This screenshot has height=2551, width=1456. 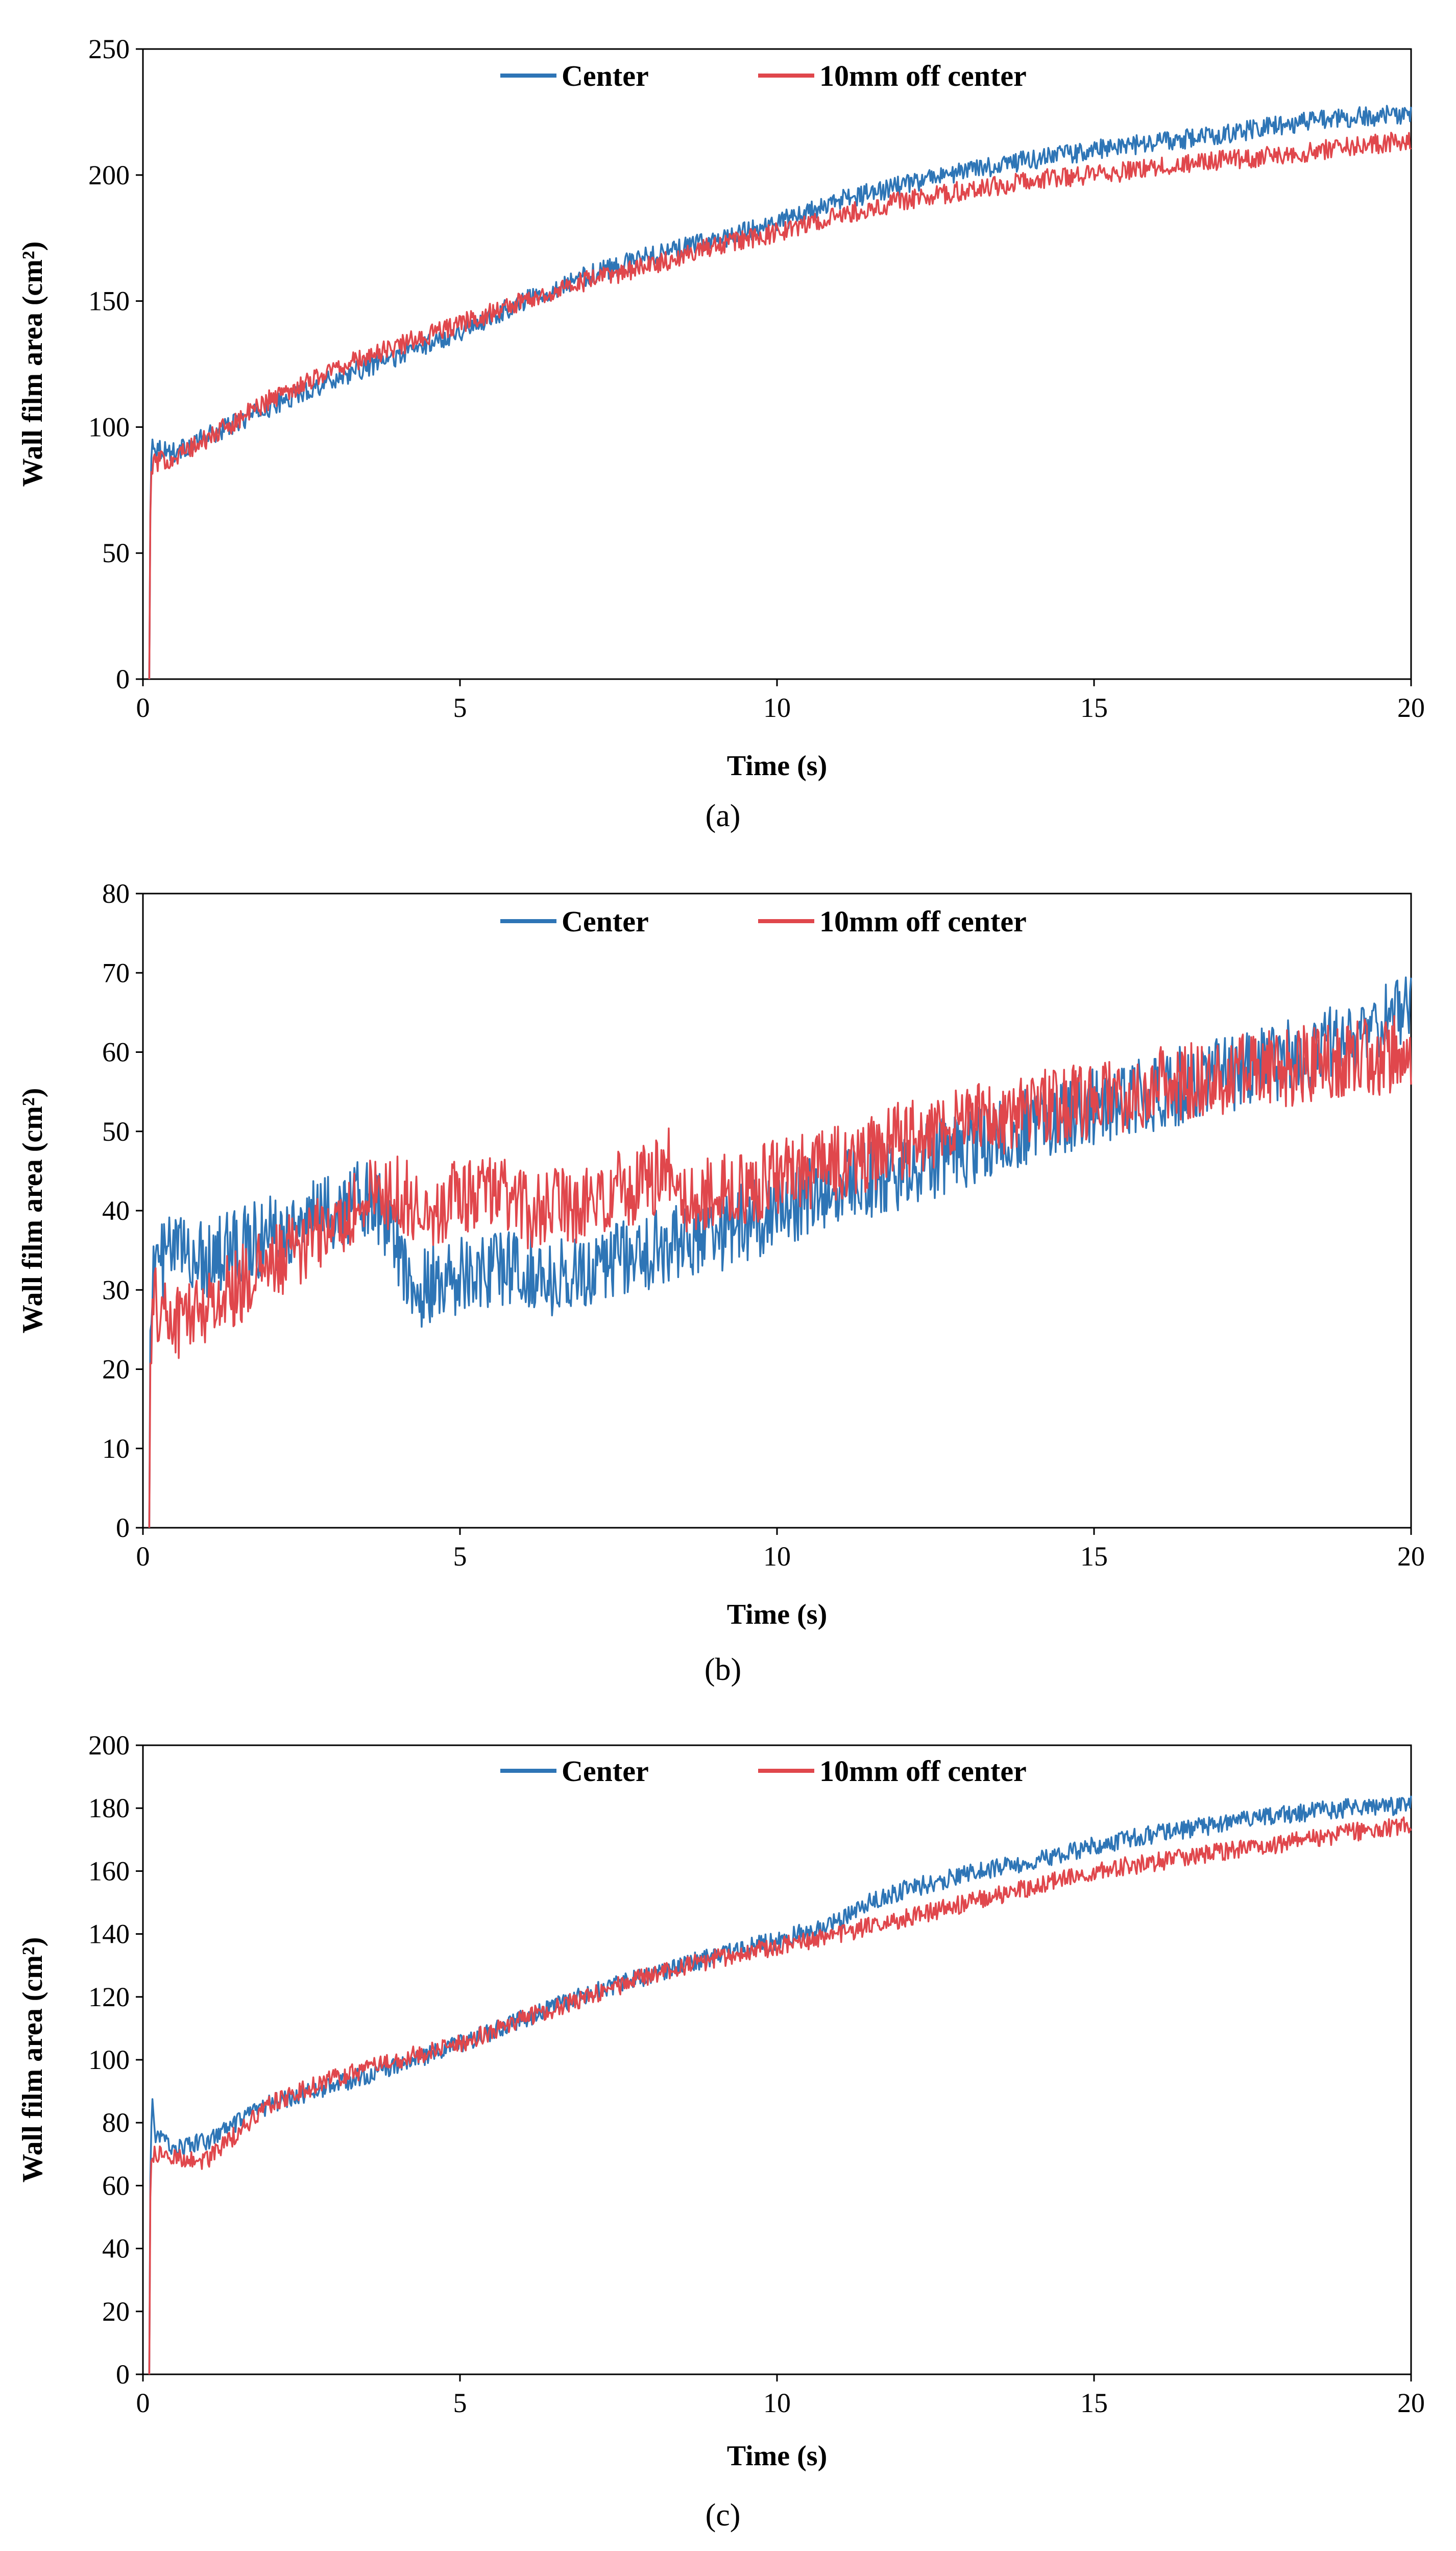 What do you see at coordinates (109, 301) in the screenshot?
I see `y-tick-label: 150` at bounding box center [109, 301].